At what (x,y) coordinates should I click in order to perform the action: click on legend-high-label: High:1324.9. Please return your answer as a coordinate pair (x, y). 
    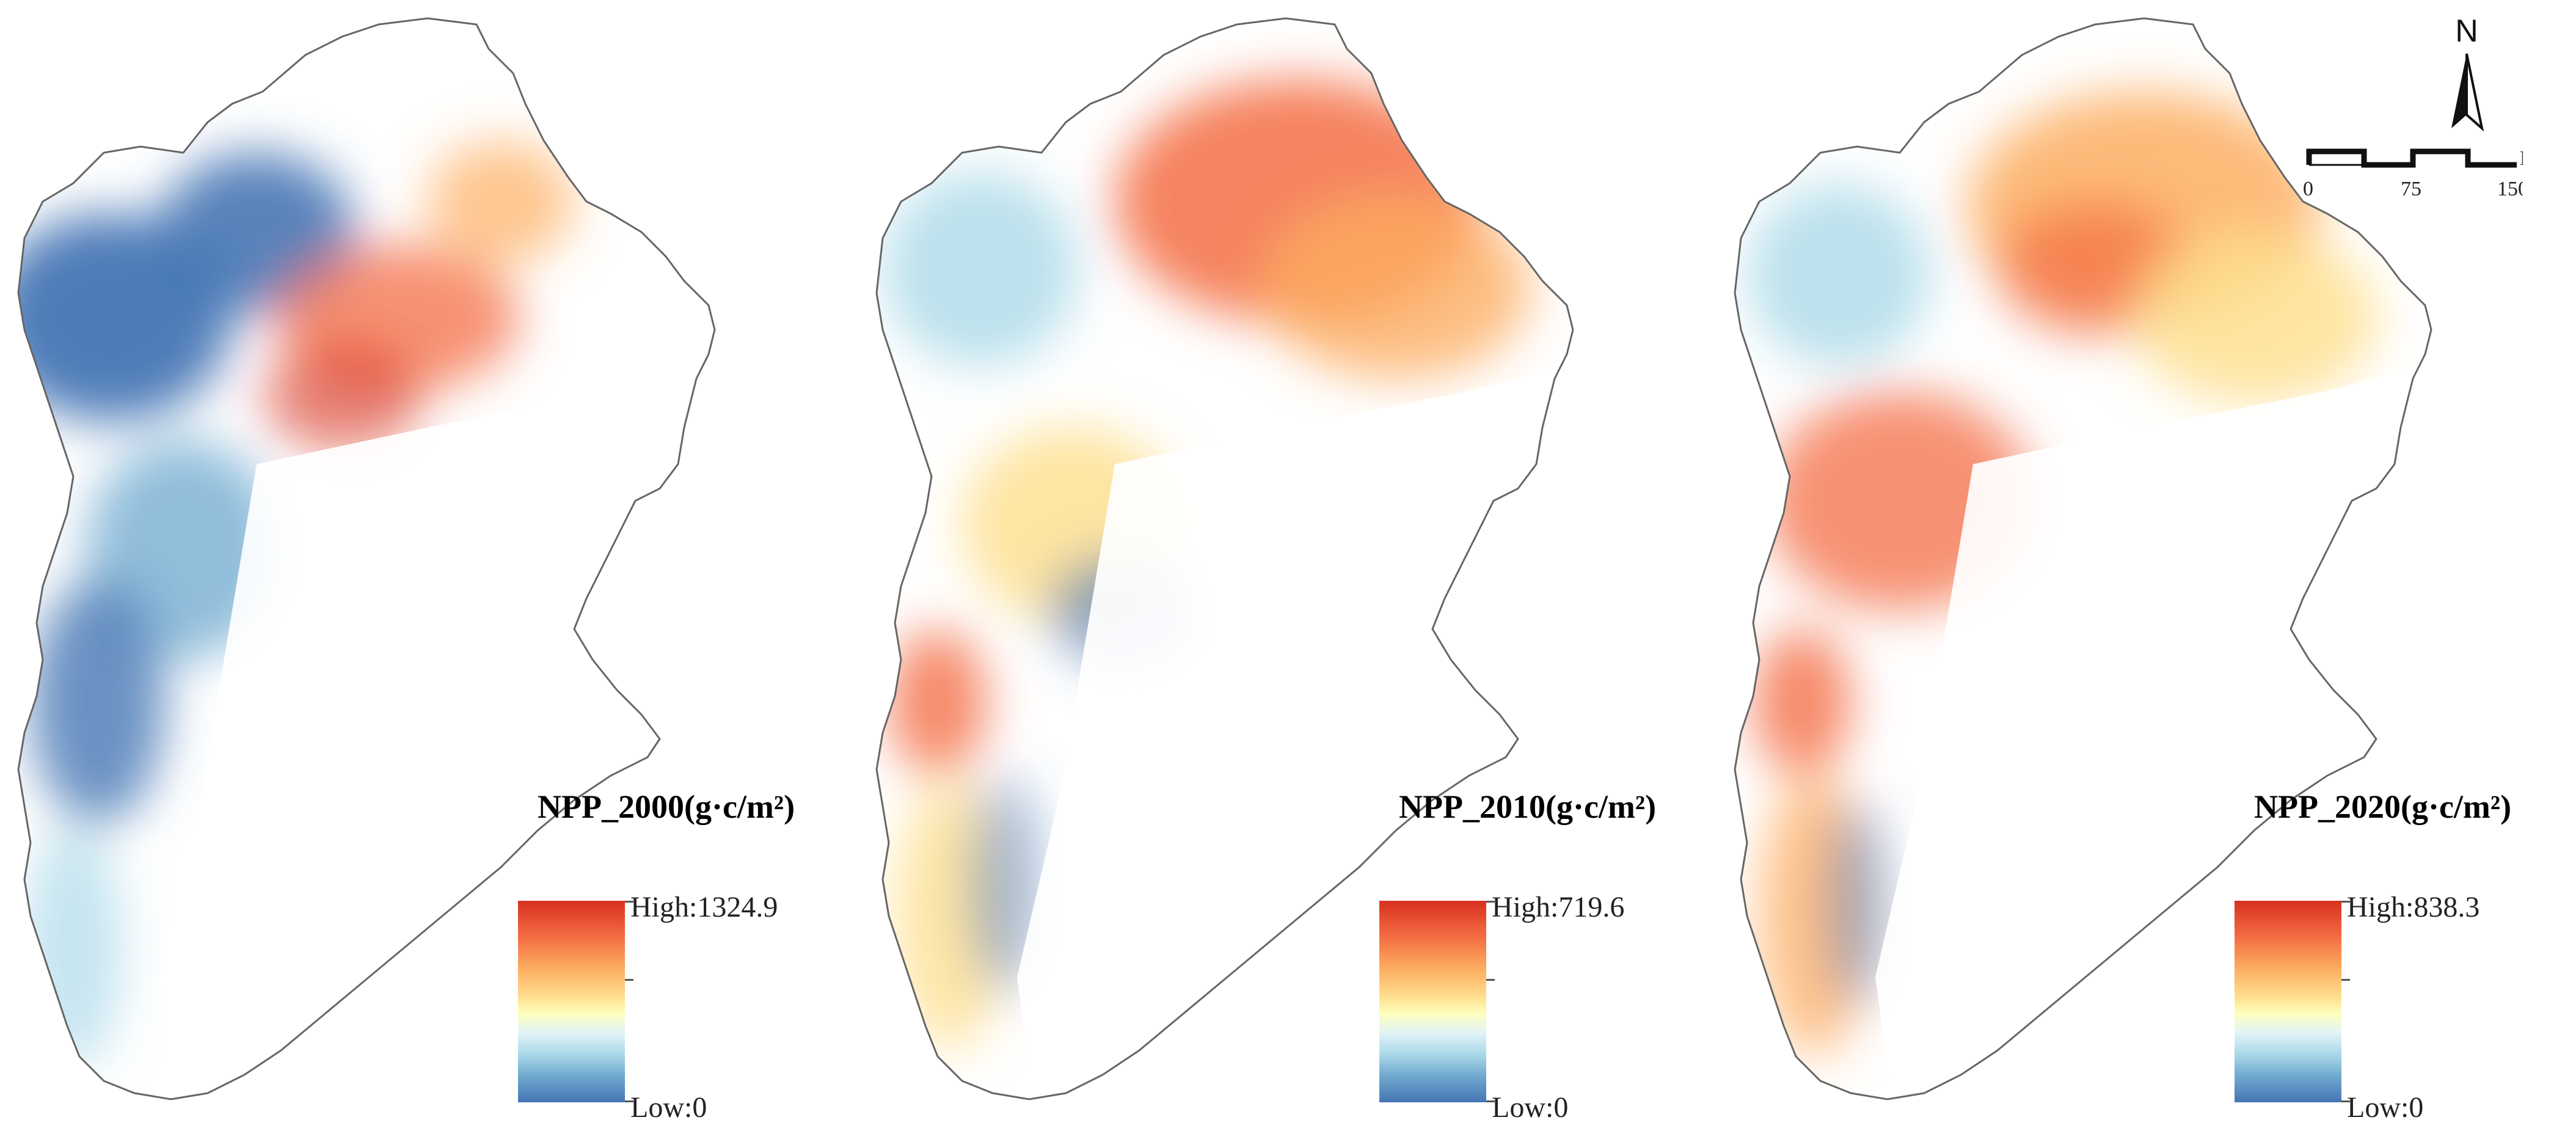
    Looking at the image, I should click on (704, 907).